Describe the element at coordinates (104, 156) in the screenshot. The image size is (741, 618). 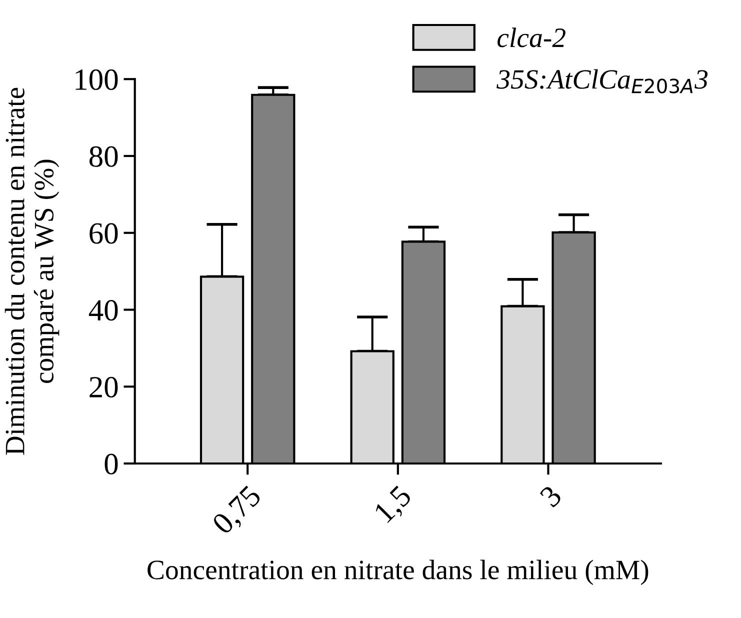
I see `y-tick-label: 80` at that location.